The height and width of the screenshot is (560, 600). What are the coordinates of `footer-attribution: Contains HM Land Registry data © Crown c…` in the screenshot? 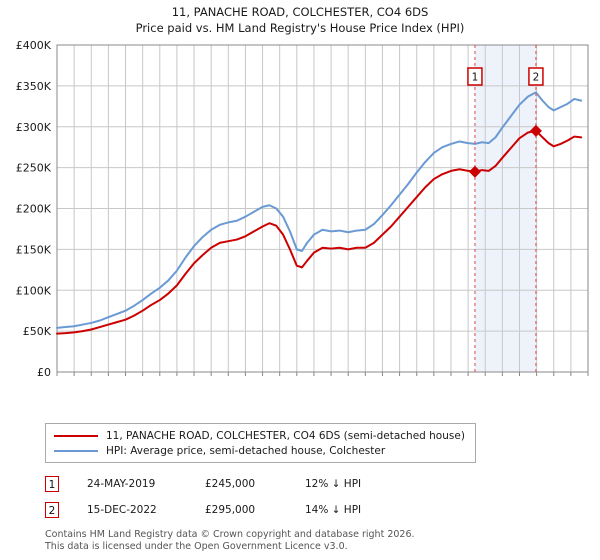 It's located at (305, 540).